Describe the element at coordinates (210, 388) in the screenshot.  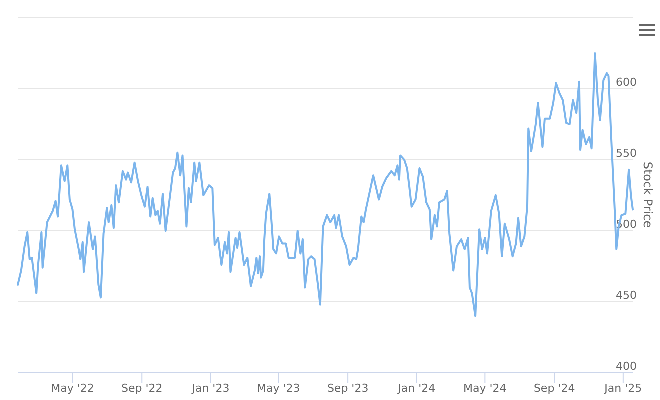
I see `x-tick-label: Jan '23` at that location.